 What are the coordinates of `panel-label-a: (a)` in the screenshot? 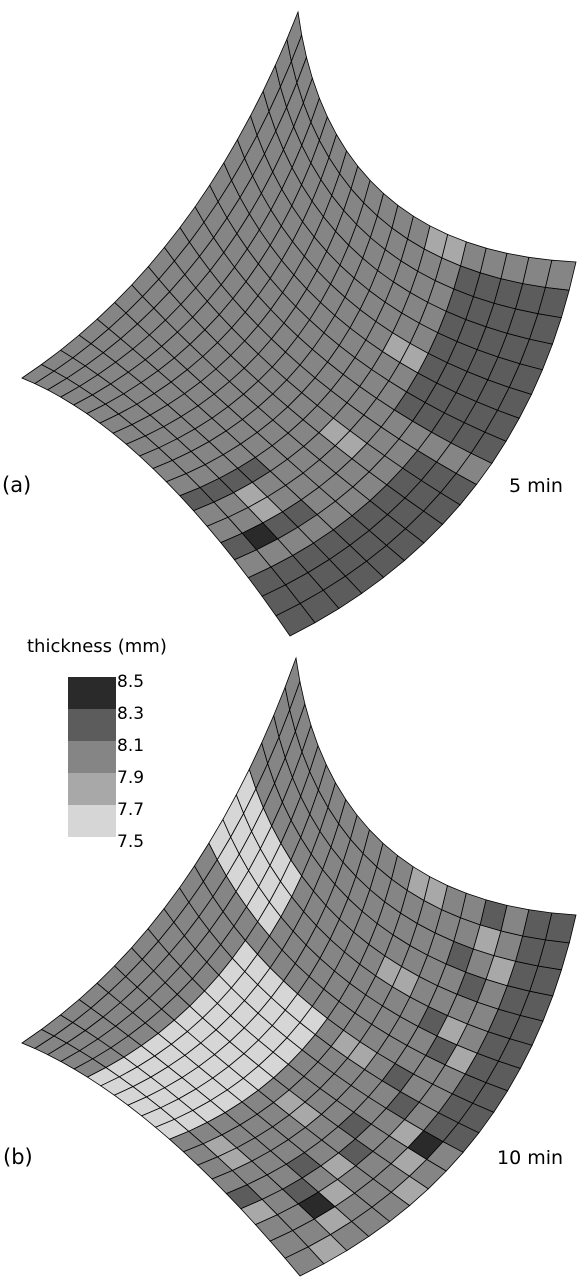 It's located at (16, 485).